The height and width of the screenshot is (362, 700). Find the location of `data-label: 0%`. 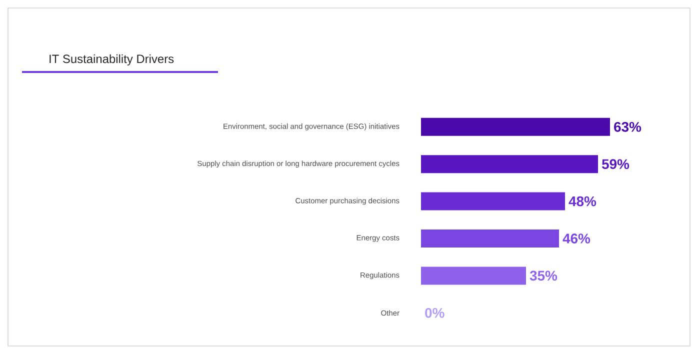

data-label: 0% is located at coordinates (434, 313).